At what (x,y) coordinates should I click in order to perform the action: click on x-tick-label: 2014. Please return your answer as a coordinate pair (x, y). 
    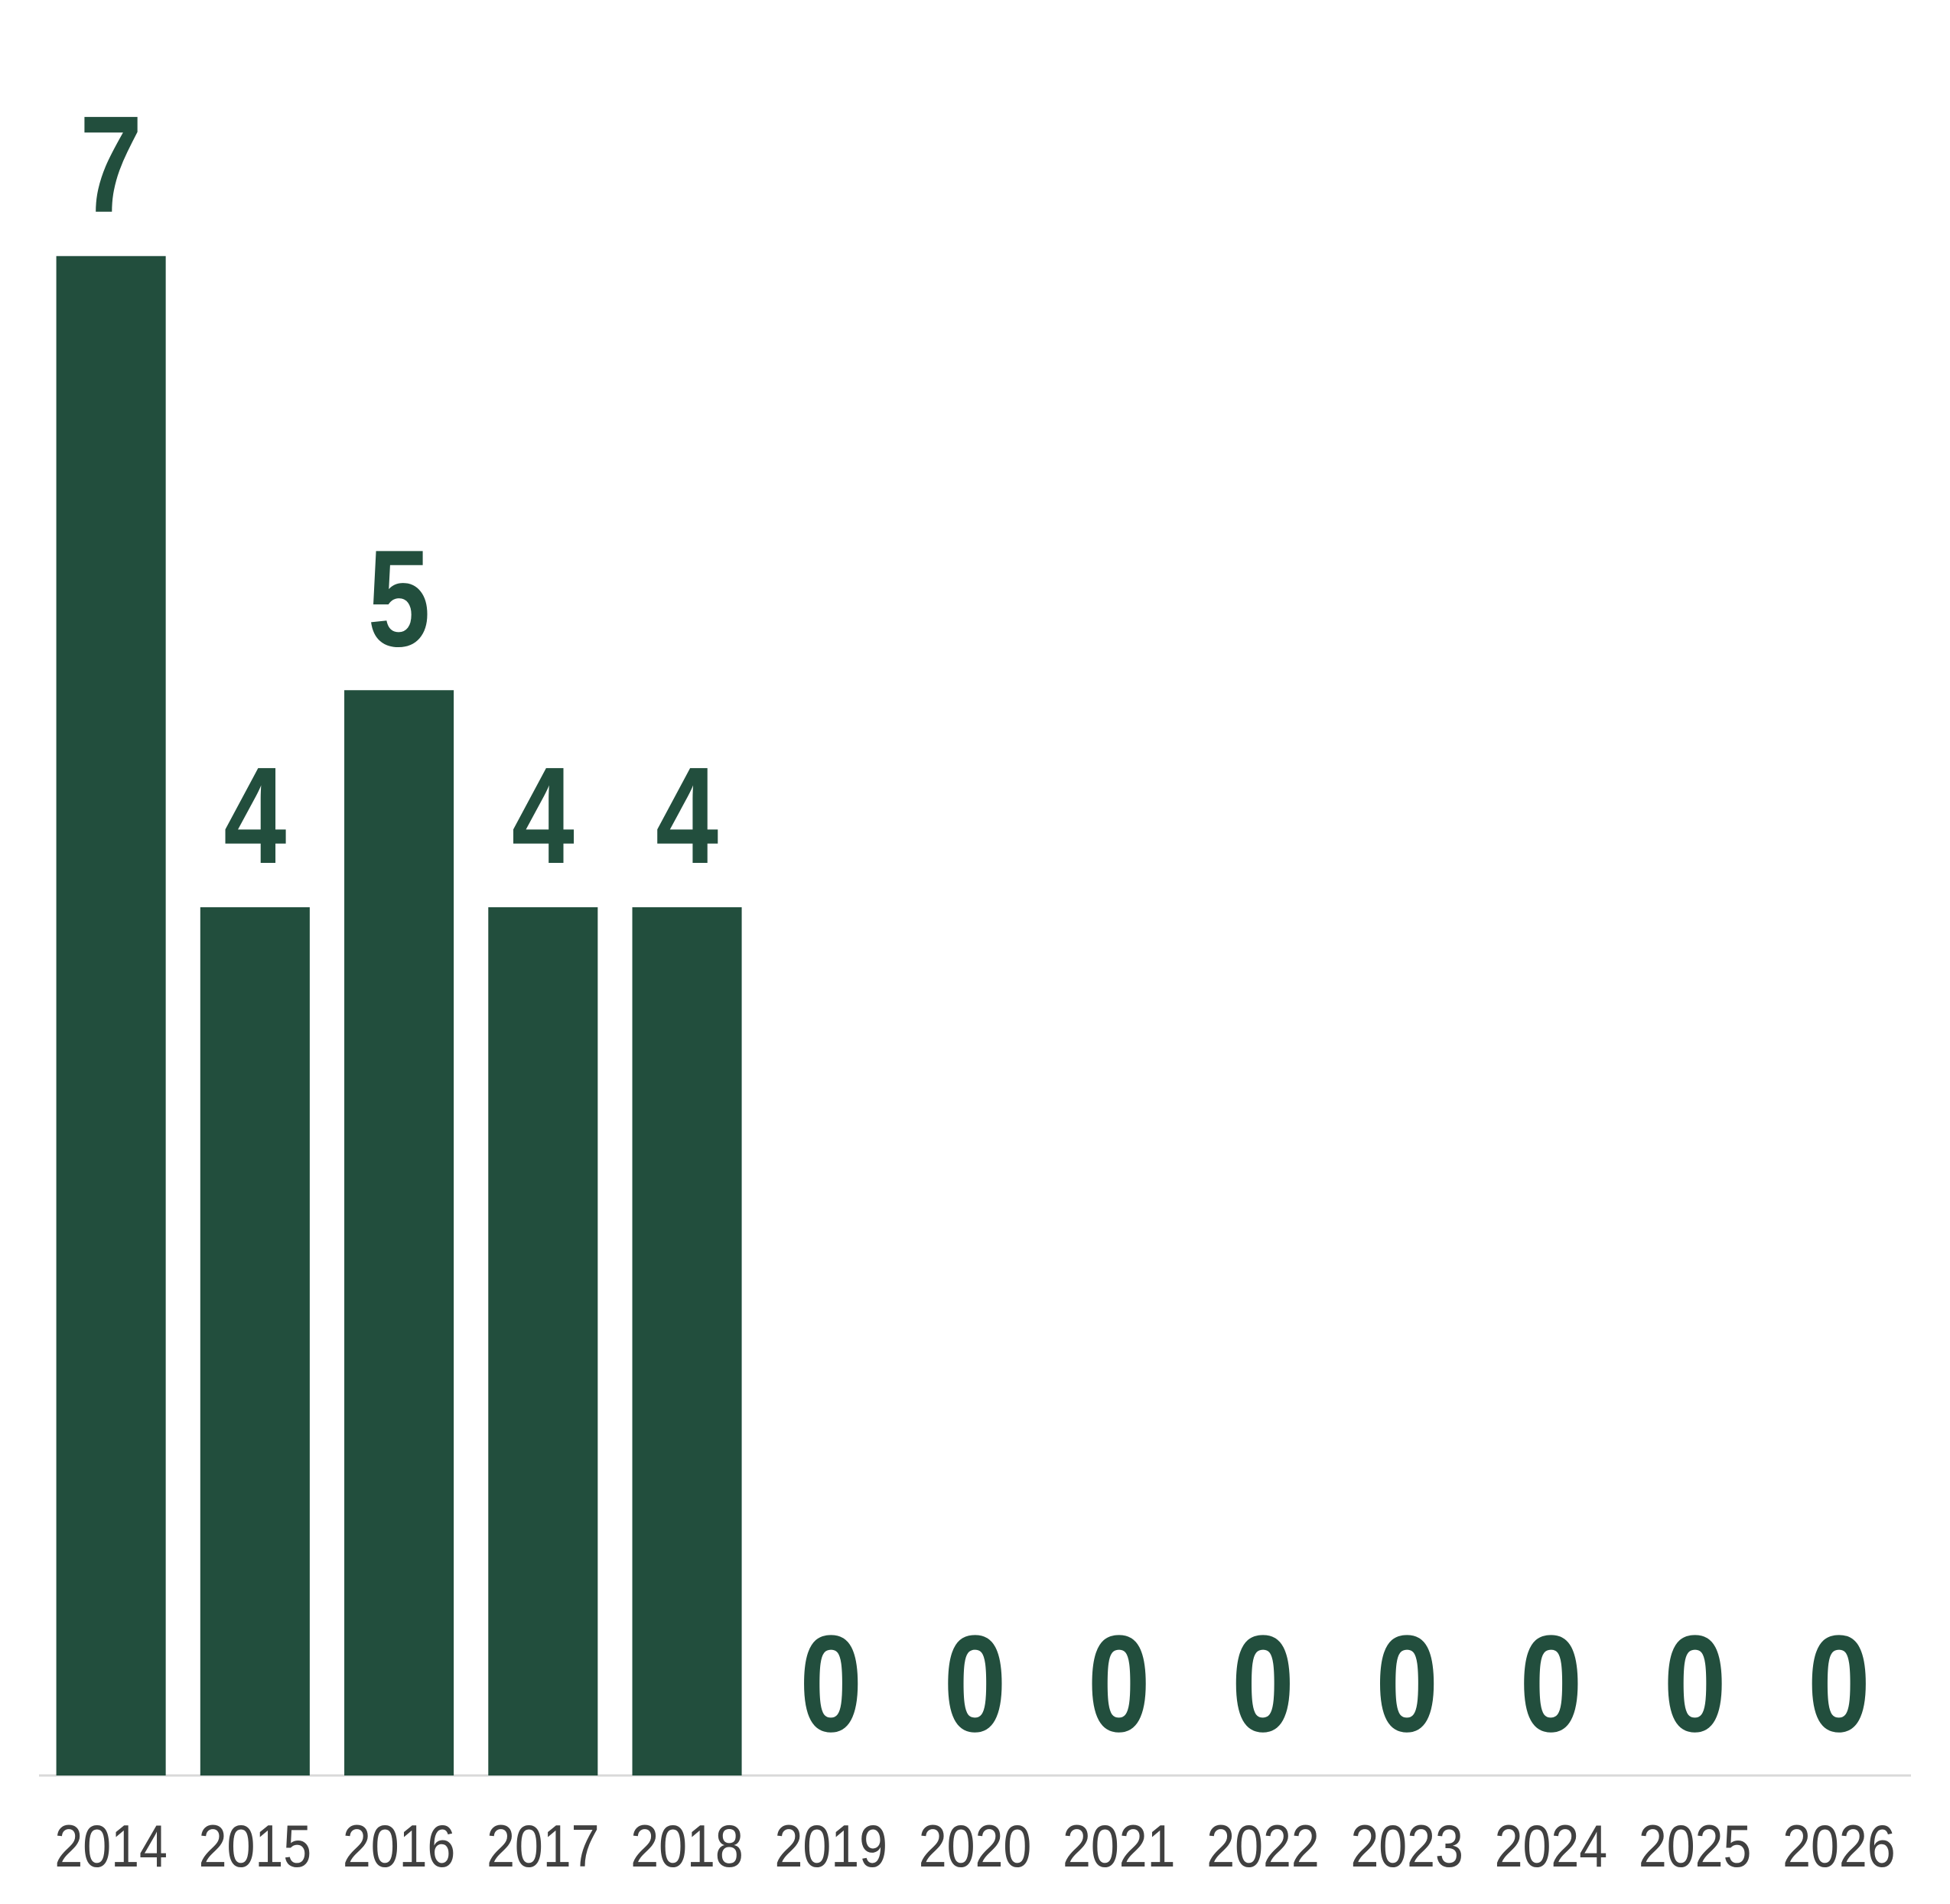
    Looking at the image, I should click on (111, 1846).